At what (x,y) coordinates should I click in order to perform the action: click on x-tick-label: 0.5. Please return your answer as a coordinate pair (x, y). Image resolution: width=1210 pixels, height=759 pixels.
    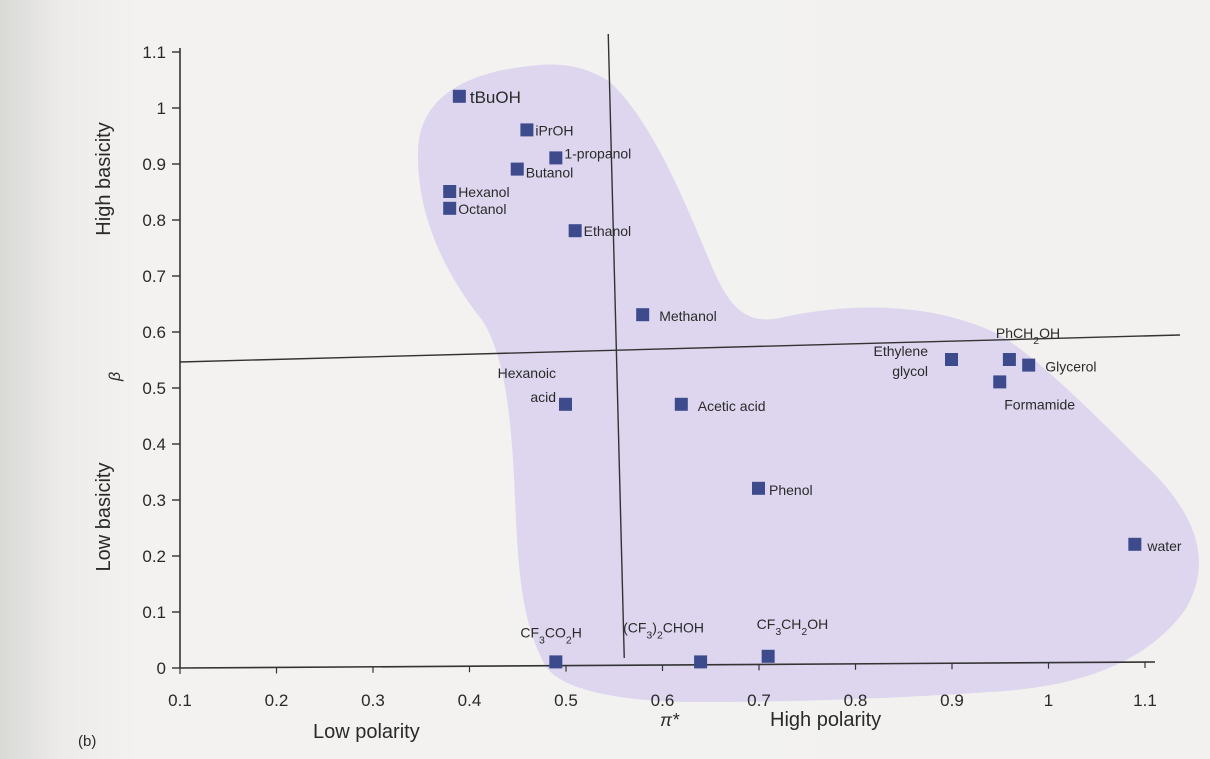
    Looking at the image, I should click on (566, 700).